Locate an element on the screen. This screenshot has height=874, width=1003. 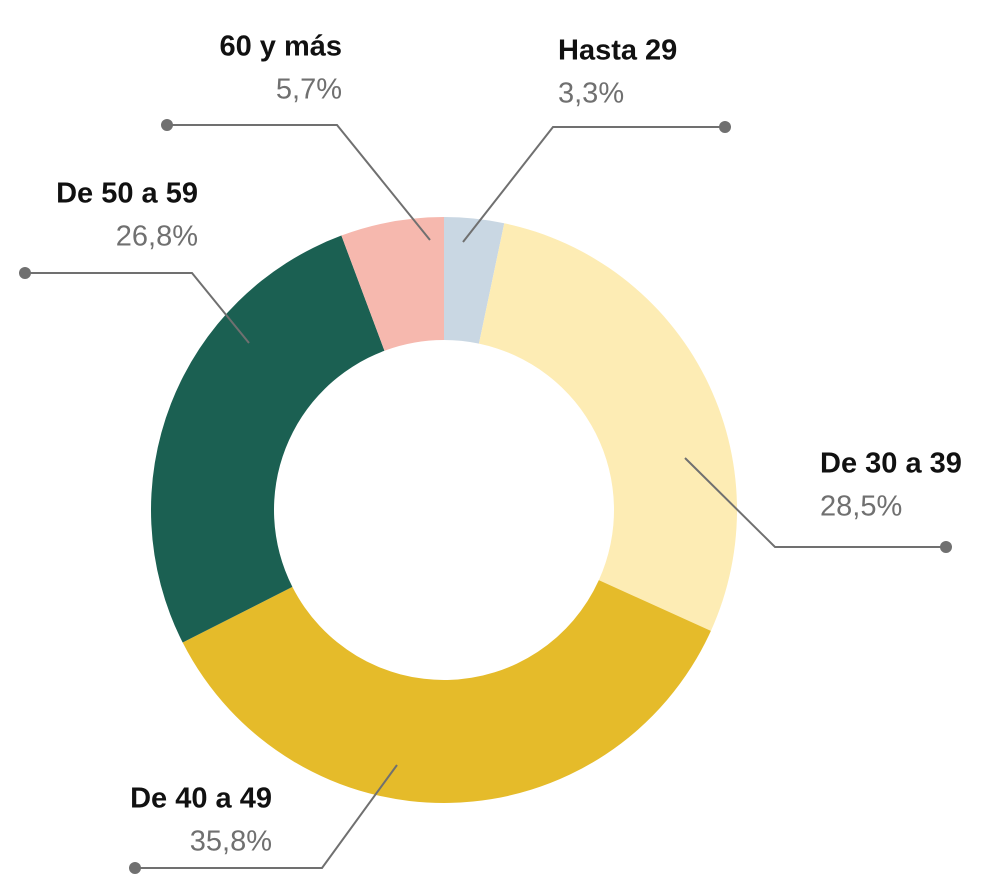
slice-value: 28,5% is located at coordinates (861, 507).